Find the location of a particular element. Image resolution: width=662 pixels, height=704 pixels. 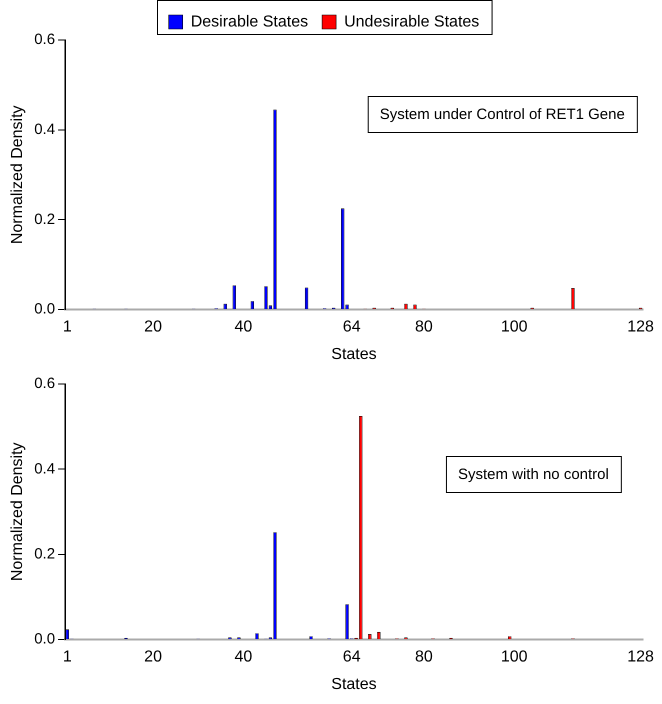

annotation: System under Control of RET1 Gene is located at coordinates (502, 115).